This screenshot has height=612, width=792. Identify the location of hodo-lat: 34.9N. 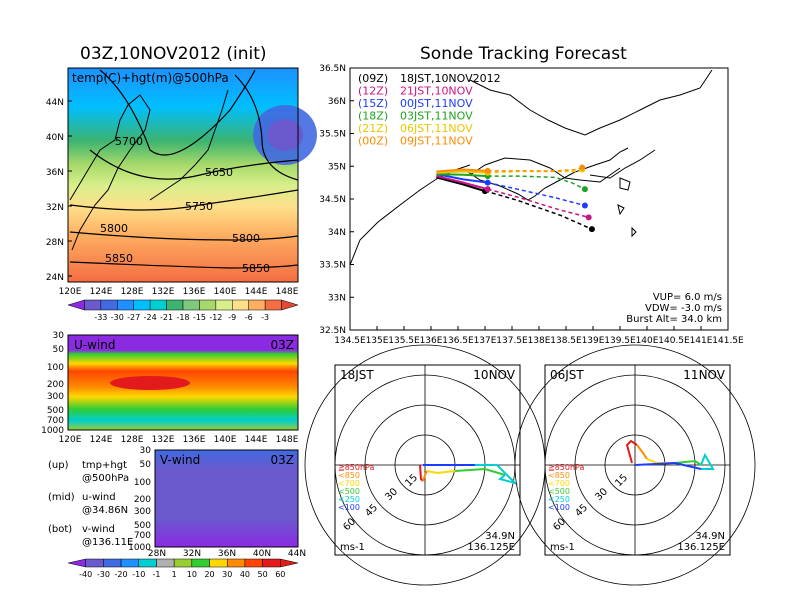
(710, 536).